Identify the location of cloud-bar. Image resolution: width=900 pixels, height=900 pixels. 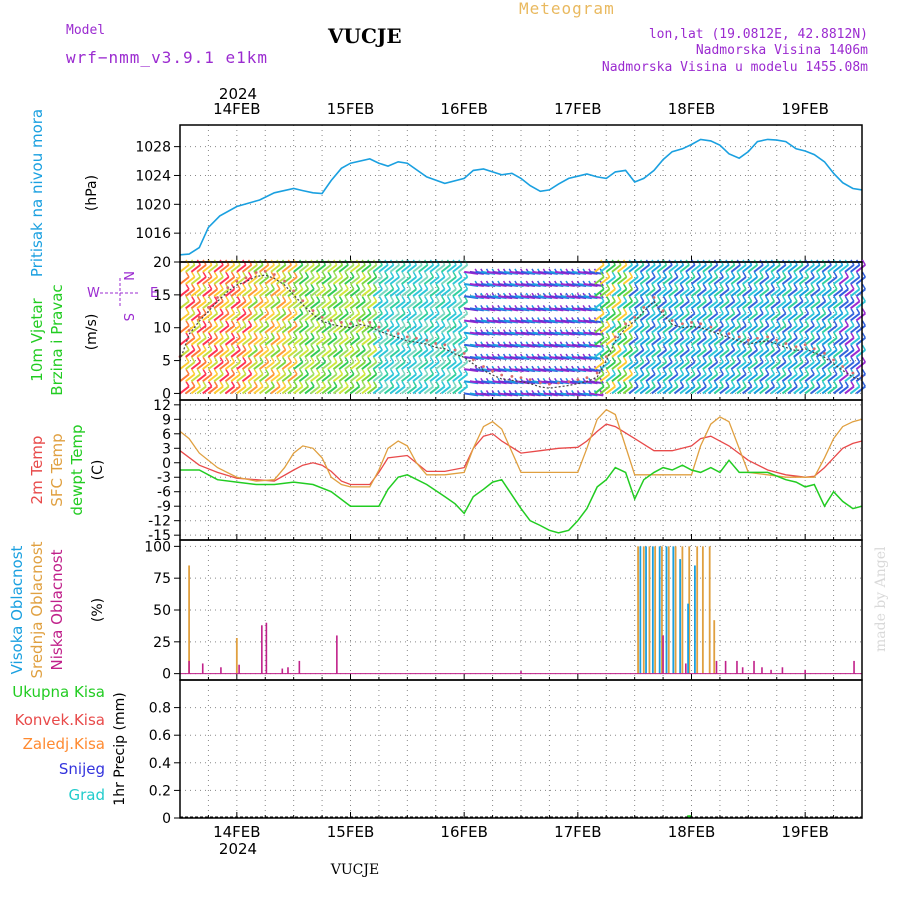
(686, 668).